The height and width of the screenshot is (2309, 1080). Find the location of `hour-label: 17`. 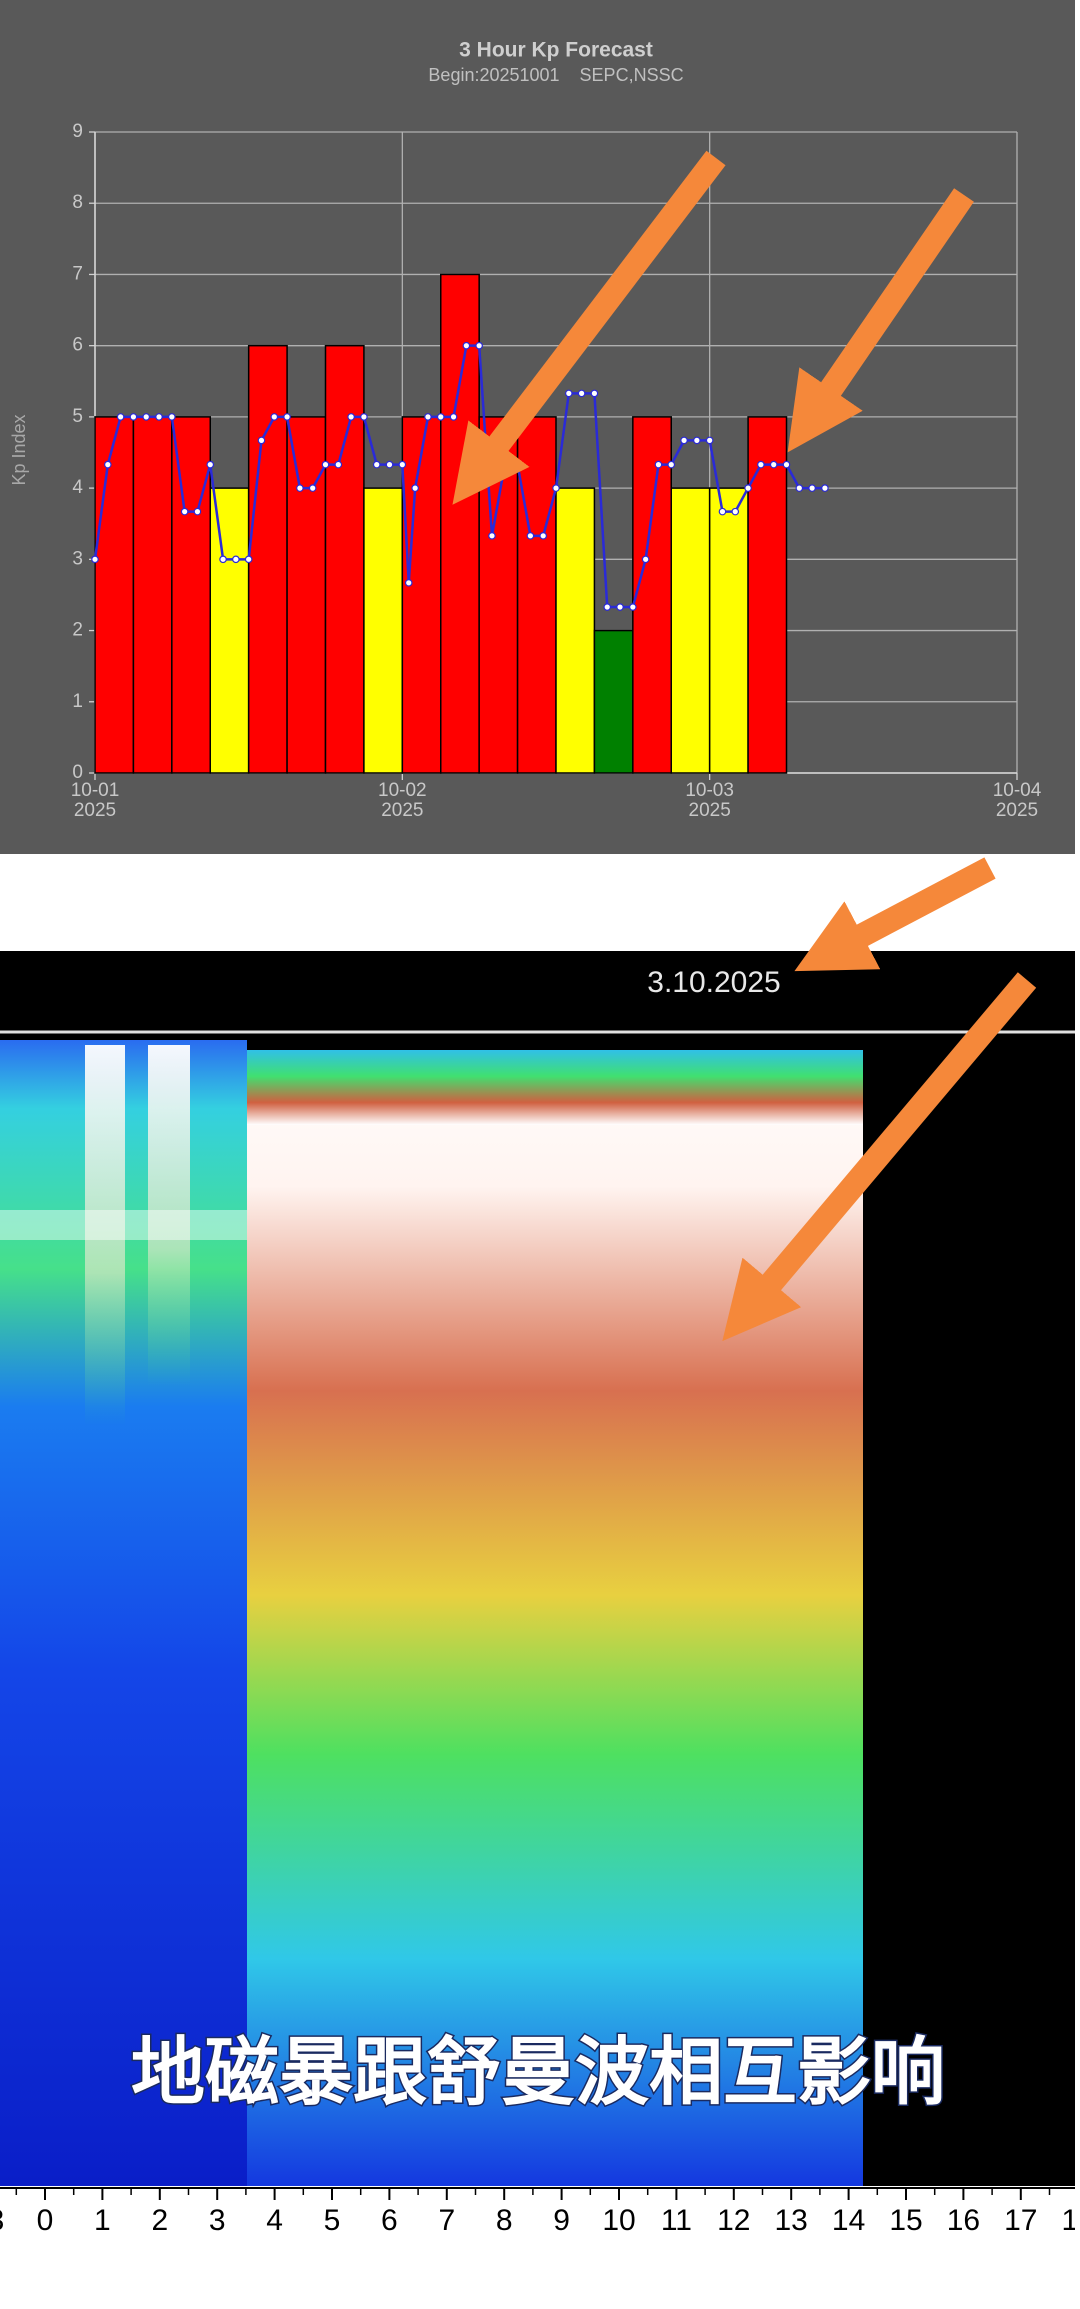

hour-label: 17 is located at coordinates (1020, 2220).